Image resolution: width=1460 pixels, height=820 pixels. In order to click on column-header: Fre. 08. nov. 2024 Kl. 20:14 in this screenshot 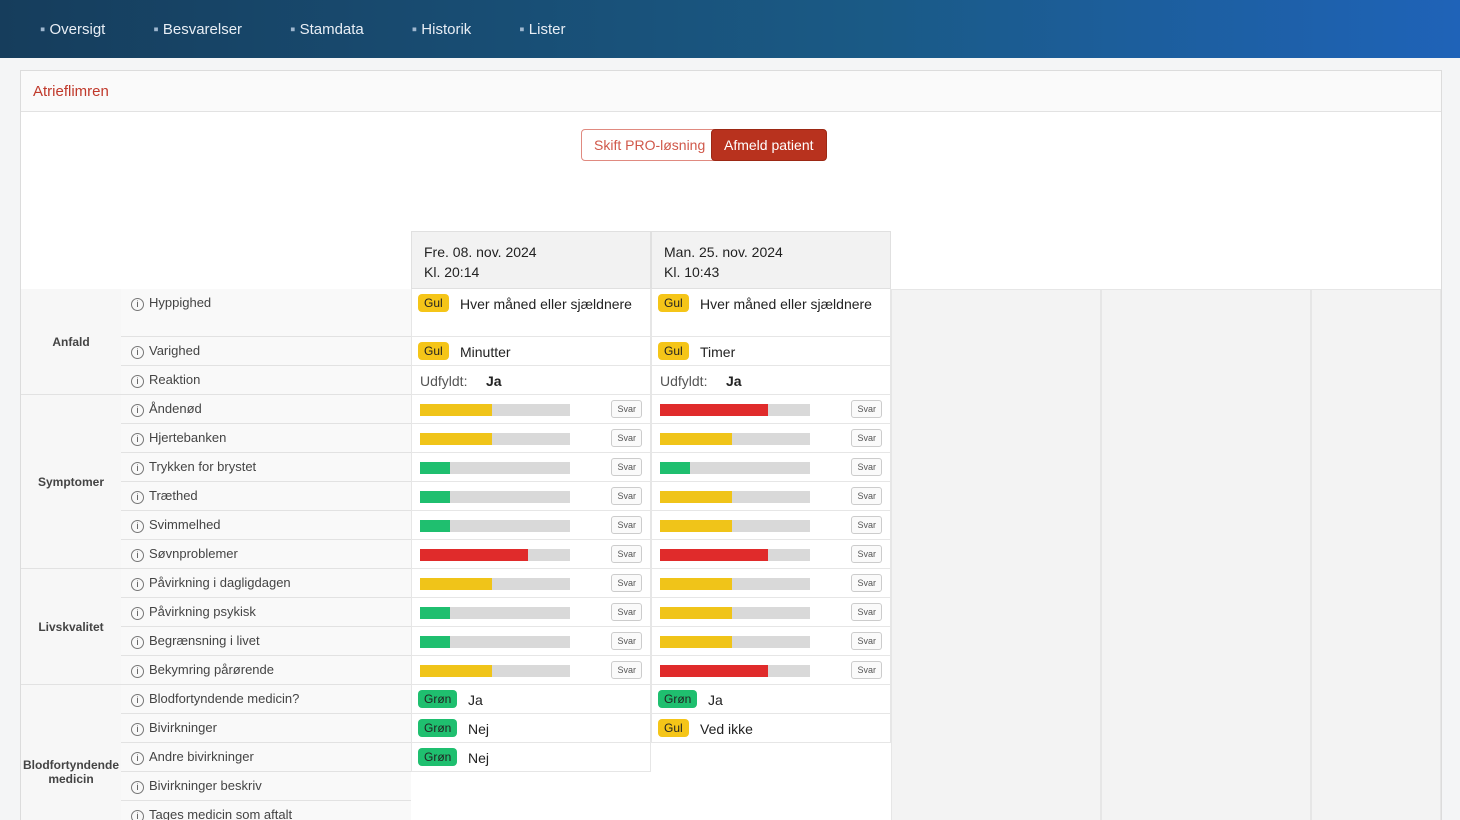, I will do `click(531, 260)`.